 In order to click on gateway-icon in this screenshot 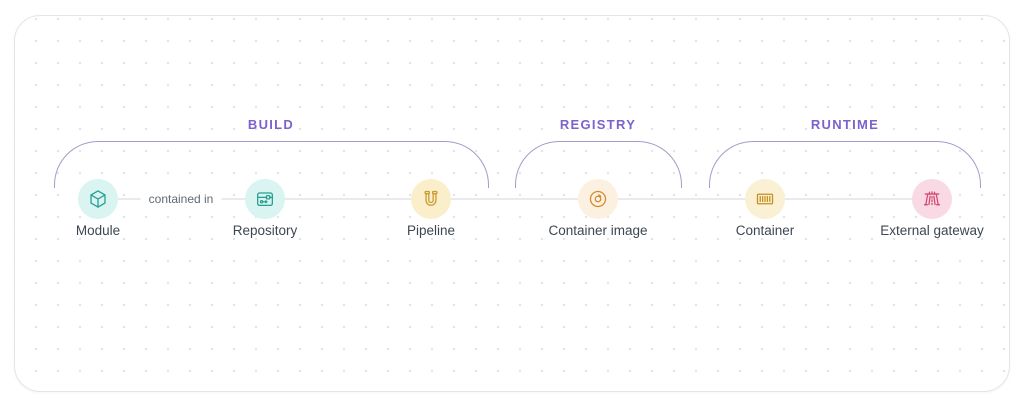, I will do `click(932, 199)`.